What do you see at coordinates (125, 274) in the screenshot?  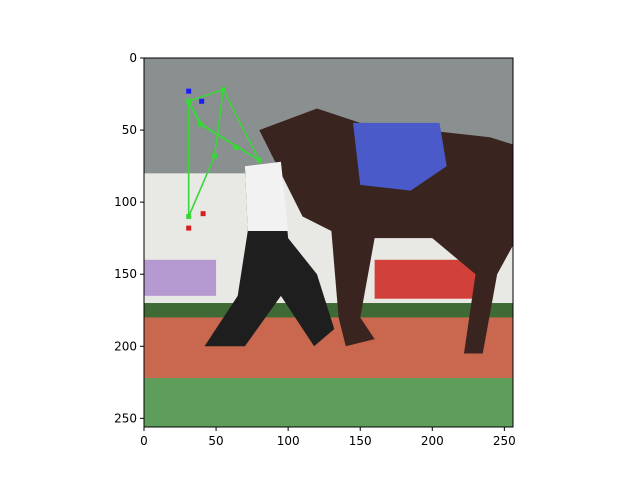 I see `y-tick-label: 150` at bounding box center [125, 274].